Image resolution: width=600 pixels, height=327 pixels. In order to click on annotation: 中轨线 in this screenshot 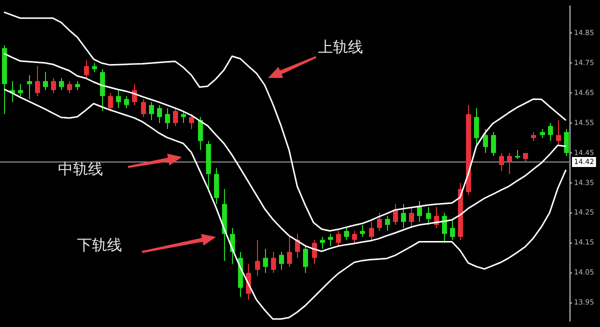, I will do `click(80, 169)`.